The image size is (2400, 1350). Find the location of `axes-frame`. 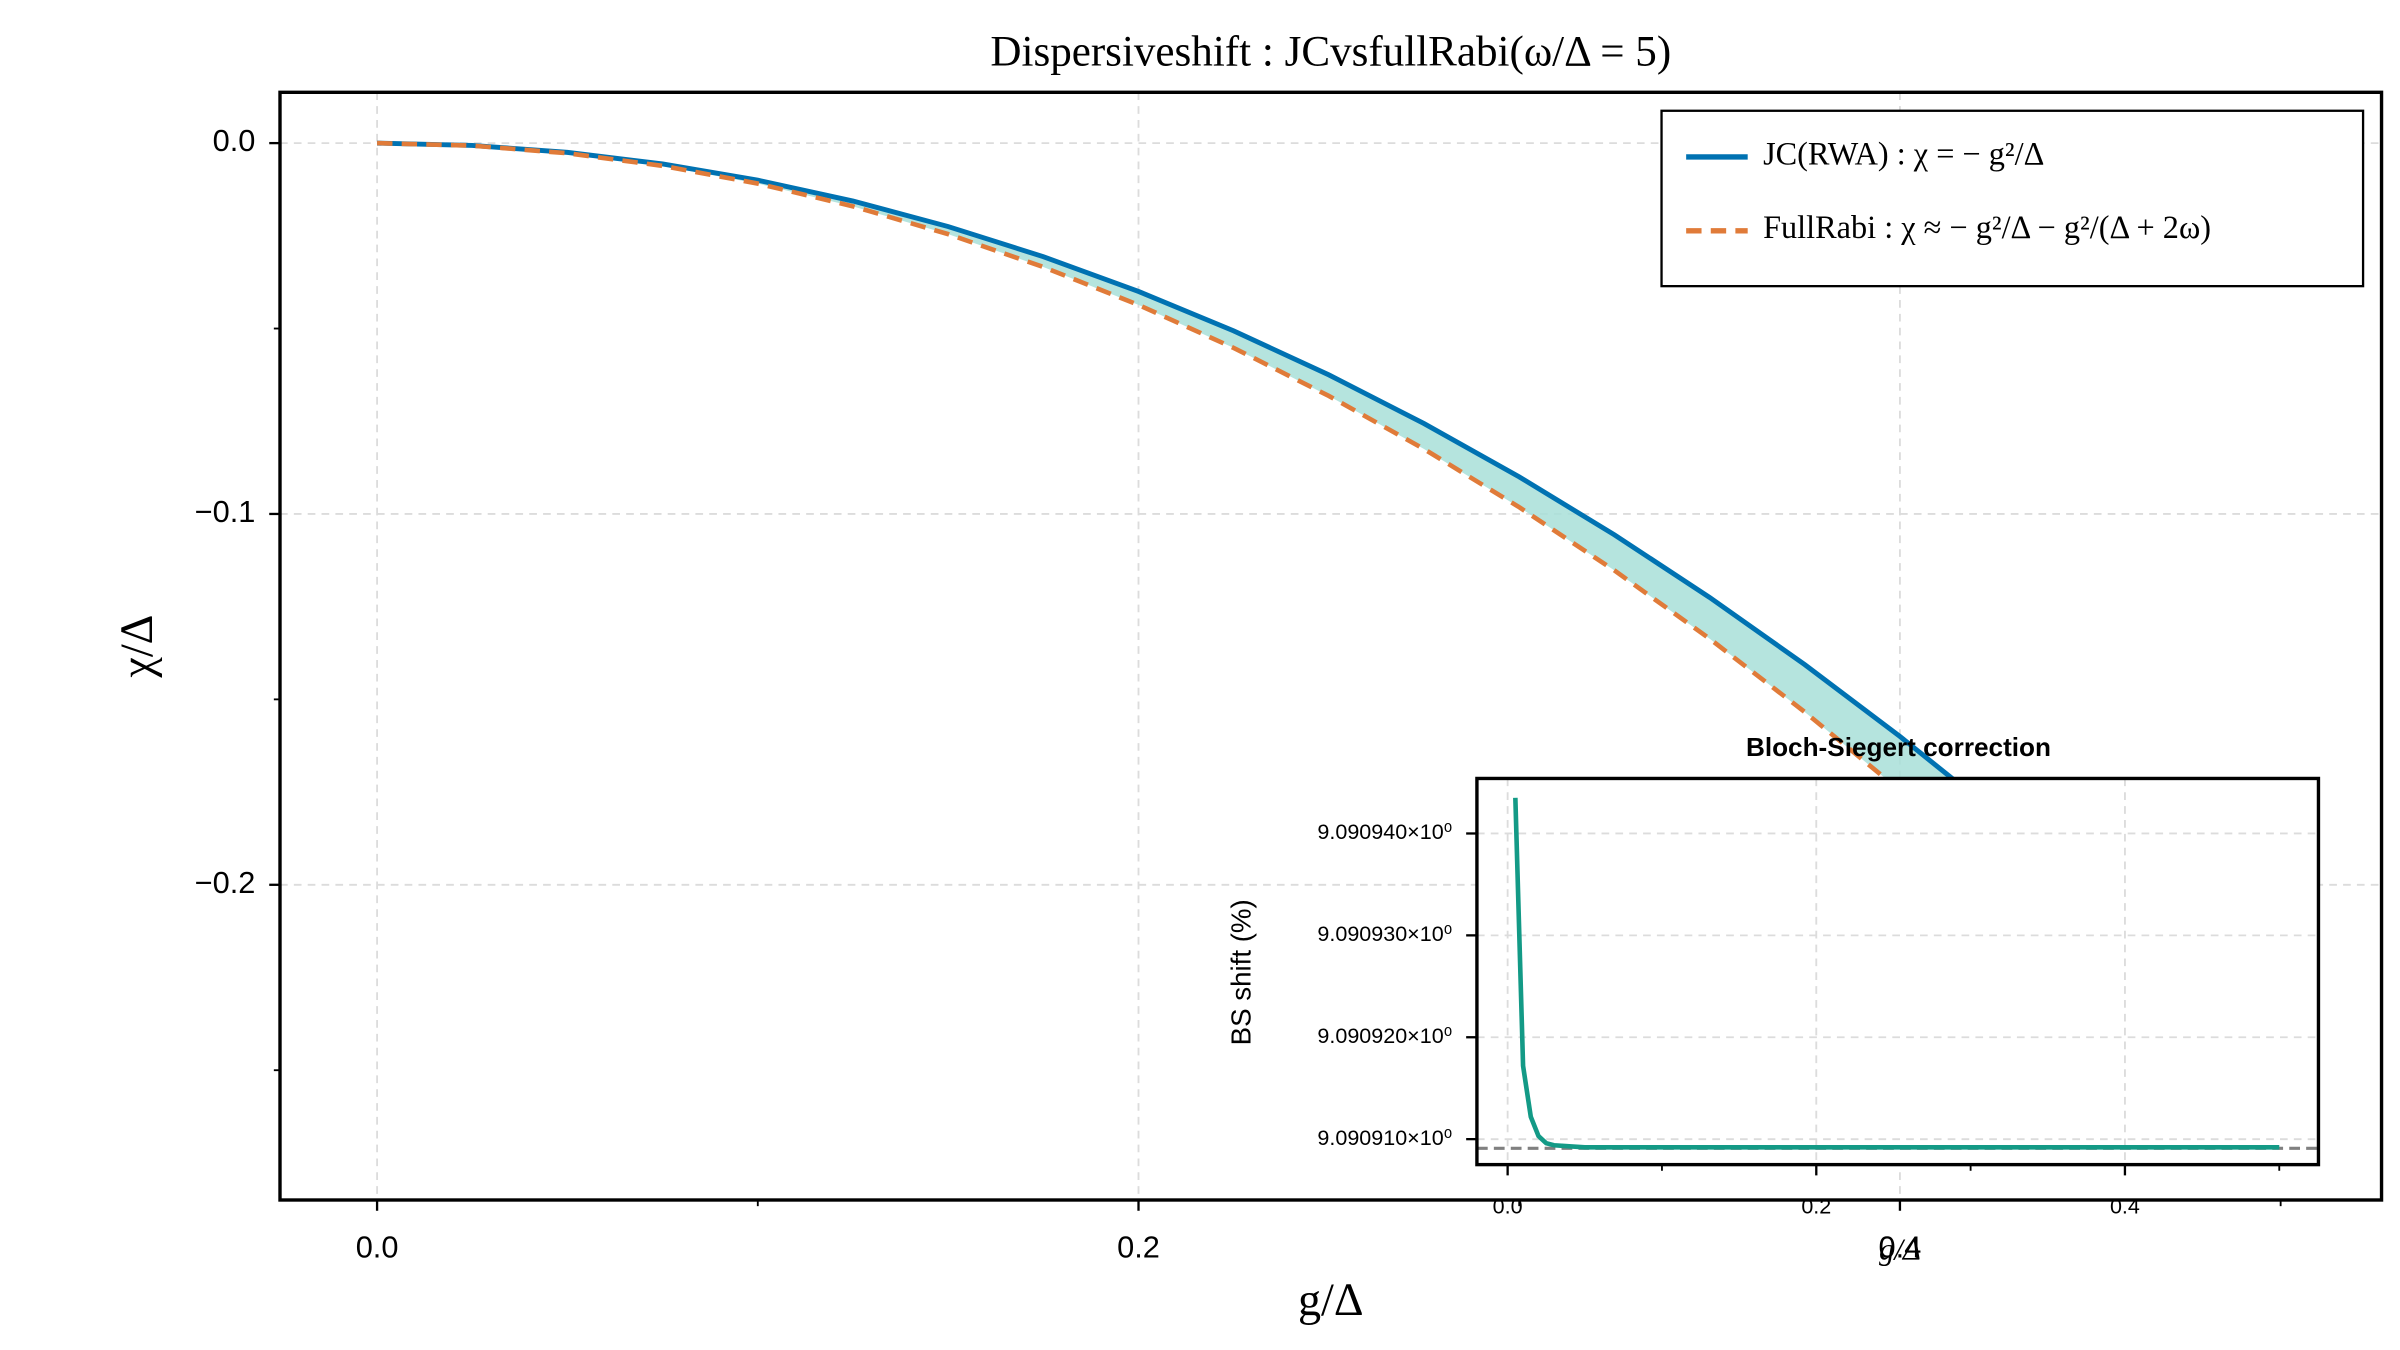

axes-frame is located at coordinates (1898, 971).